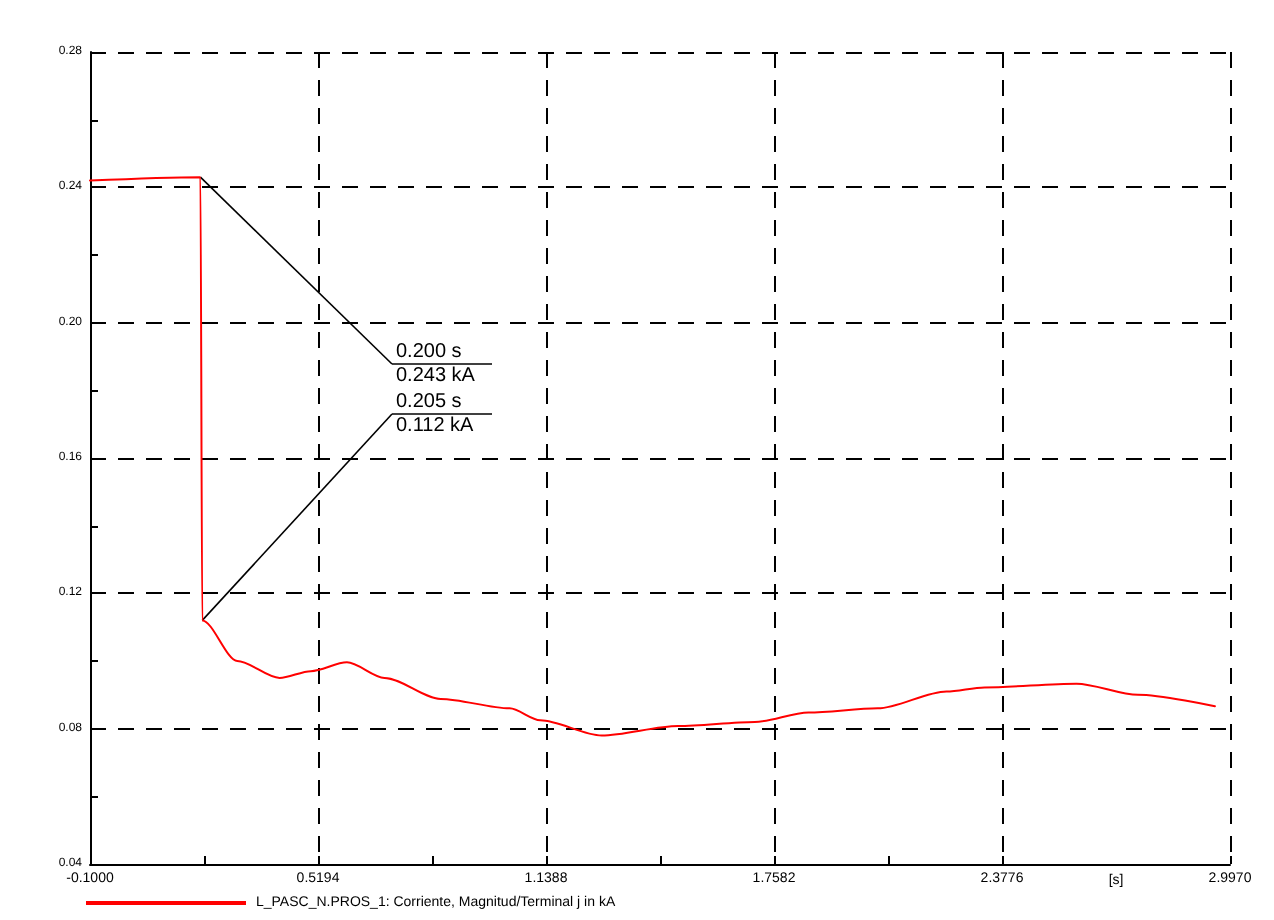 The width and height of the screenshot is (1274, 920). What do you see at coordinates (435, 414) in the screenshot?
I see `annotation: 0.205 s 0.112 kA` at bounding box center [435, 414].